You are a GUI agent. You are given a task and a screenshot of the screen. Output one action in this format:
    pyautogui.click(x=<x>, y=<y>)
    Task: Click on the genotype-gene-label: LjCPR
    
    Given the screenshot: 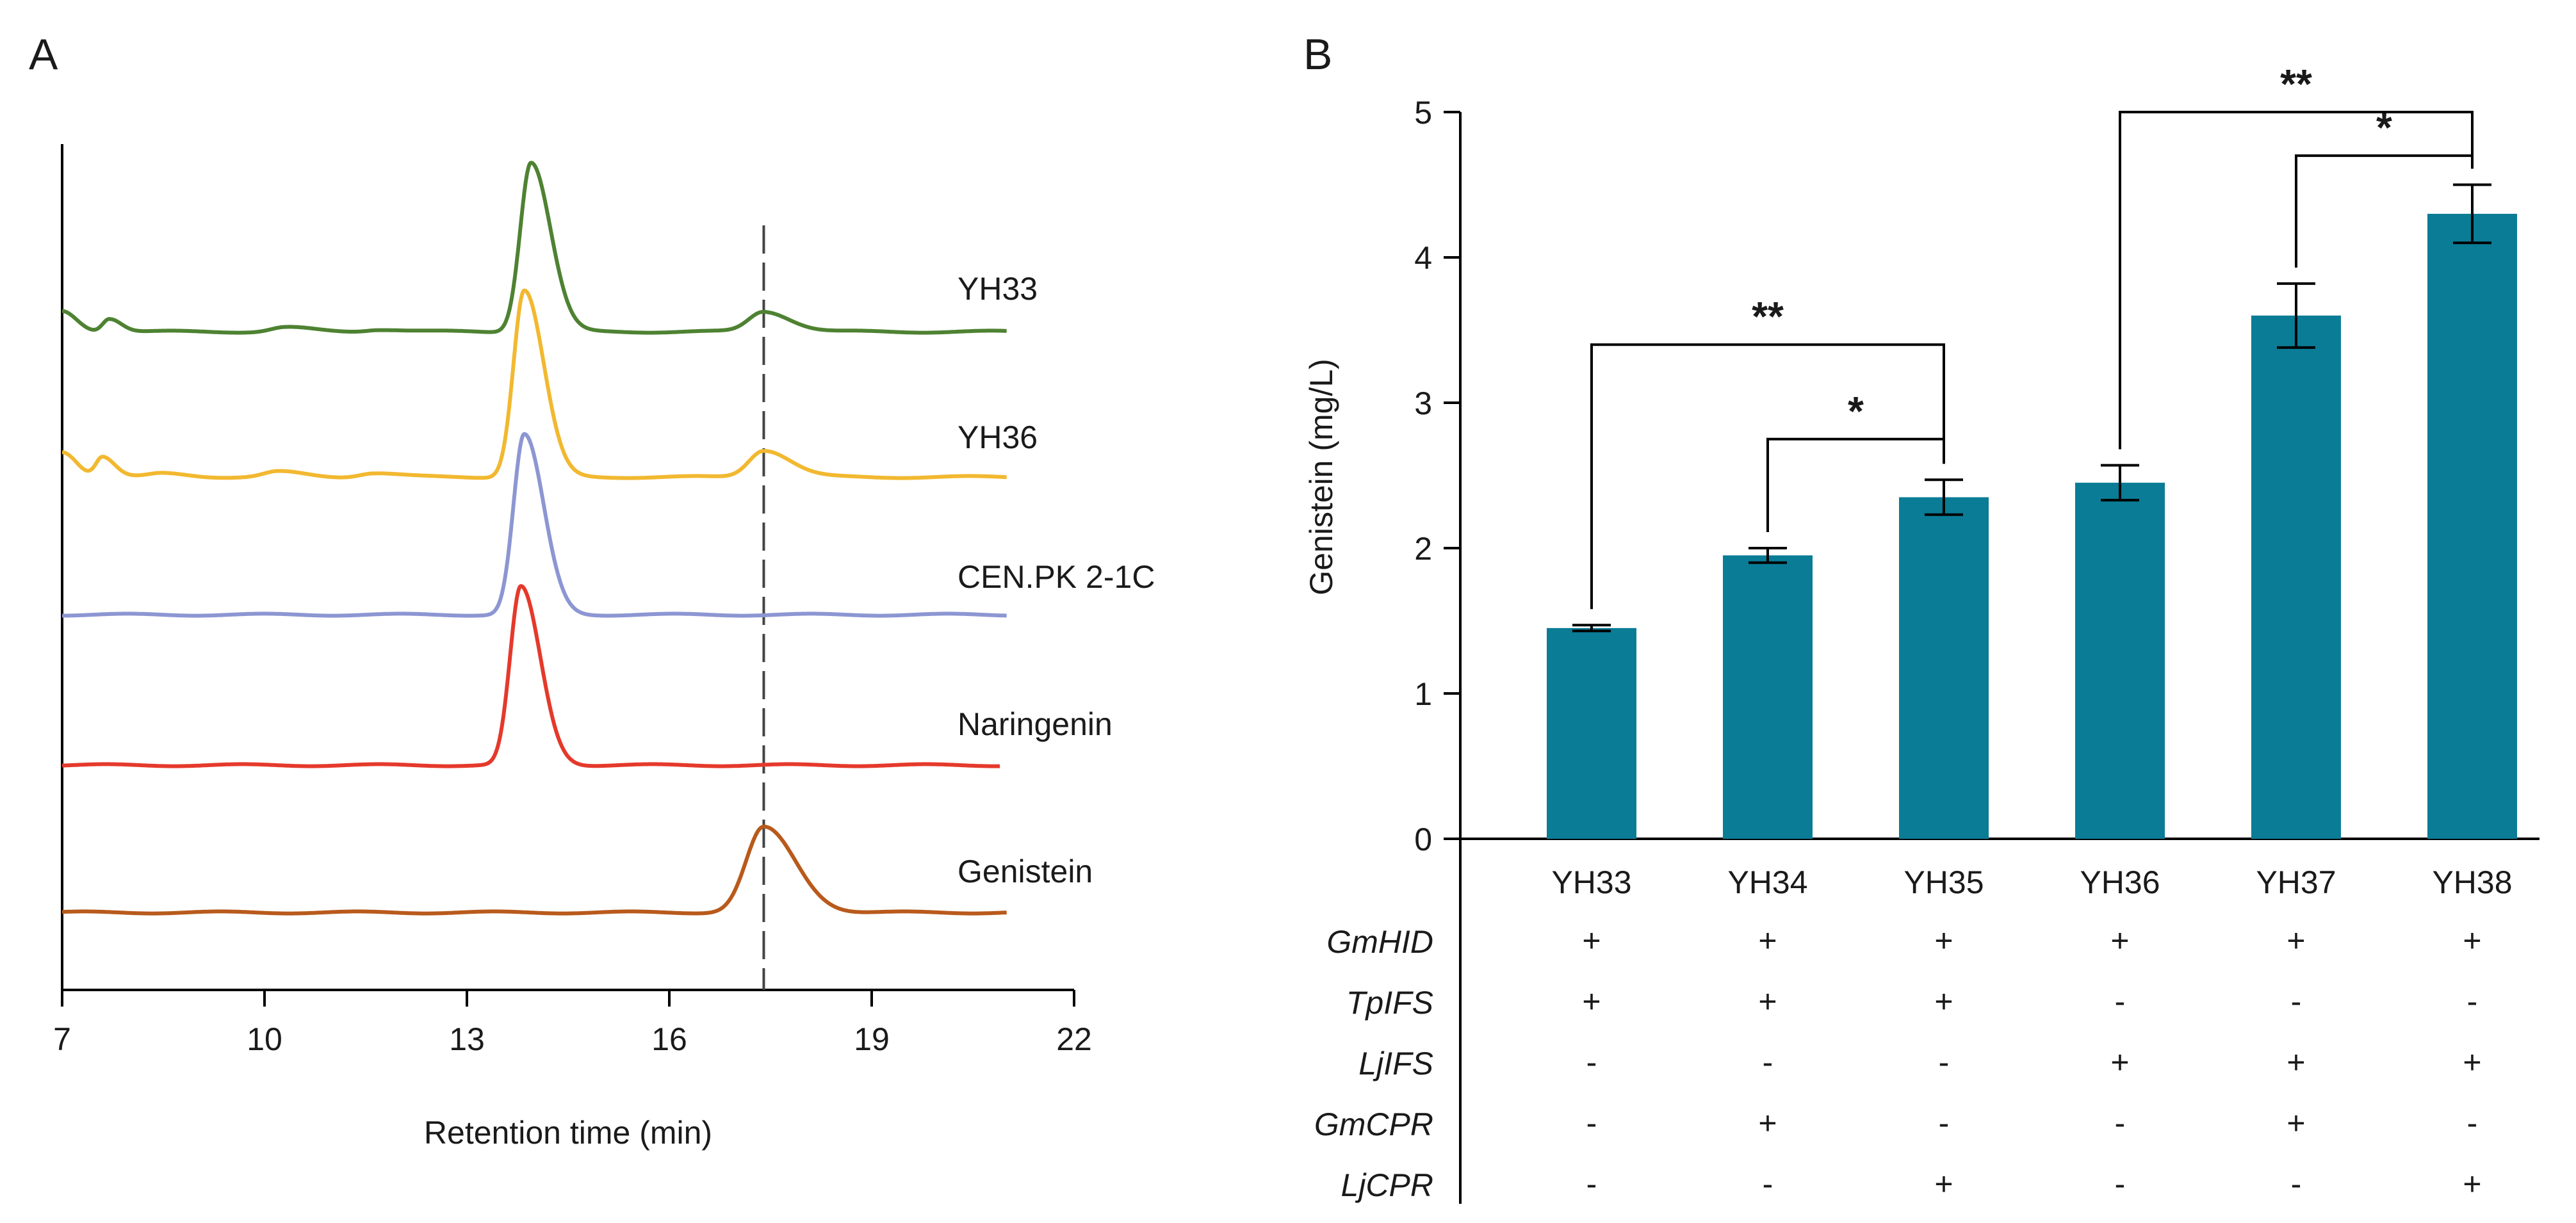 What is the action you would take?
    pyautogui.click(x=1387, y=1185)
    